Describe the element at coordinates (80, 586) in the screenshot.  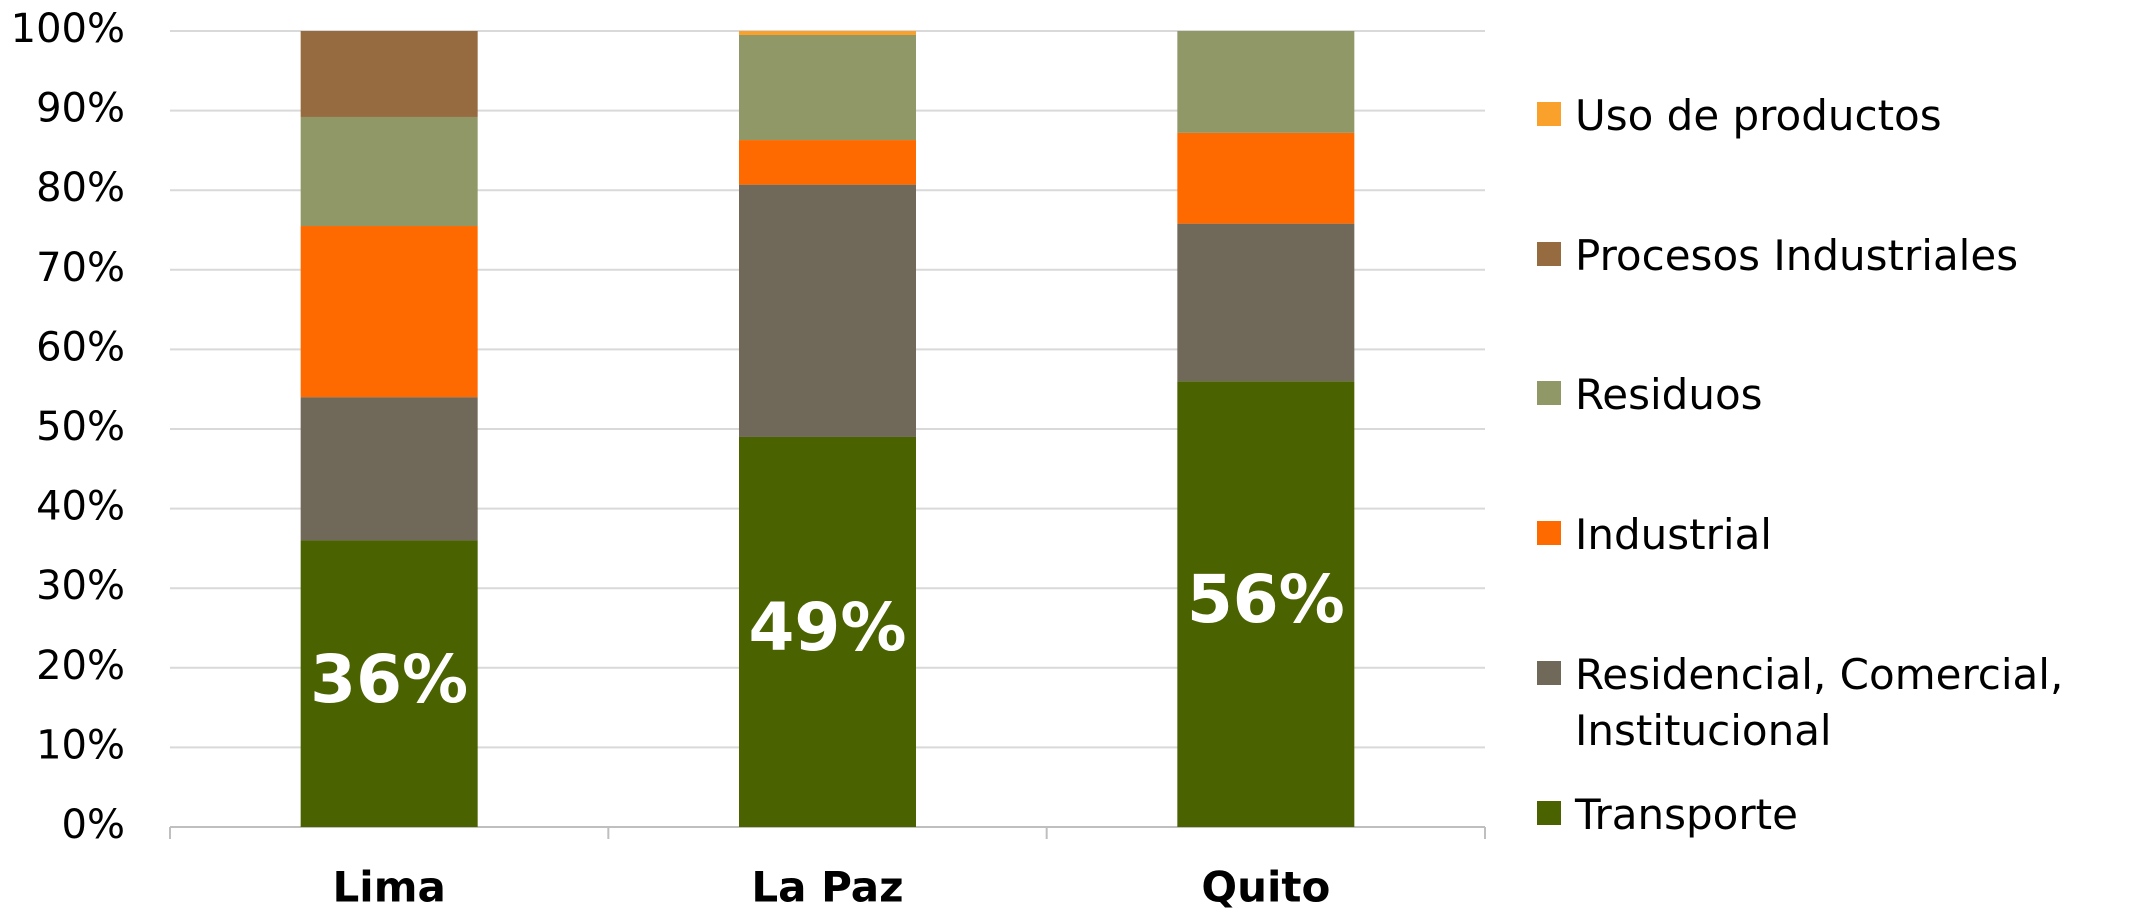
I see `y-tick-label: 30%` at that location.